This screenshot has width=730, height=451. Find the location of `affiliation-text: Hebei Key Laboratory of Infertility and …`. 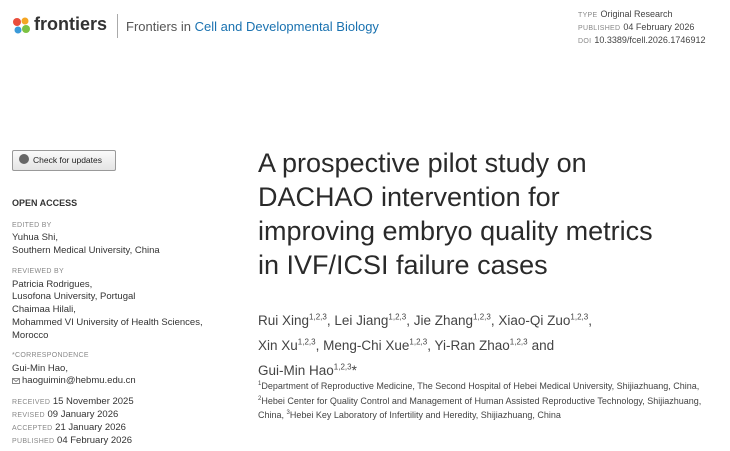

affiliation-text: Hebei Key Laboratory of Infertility and … is located at coordinates (425, 415).